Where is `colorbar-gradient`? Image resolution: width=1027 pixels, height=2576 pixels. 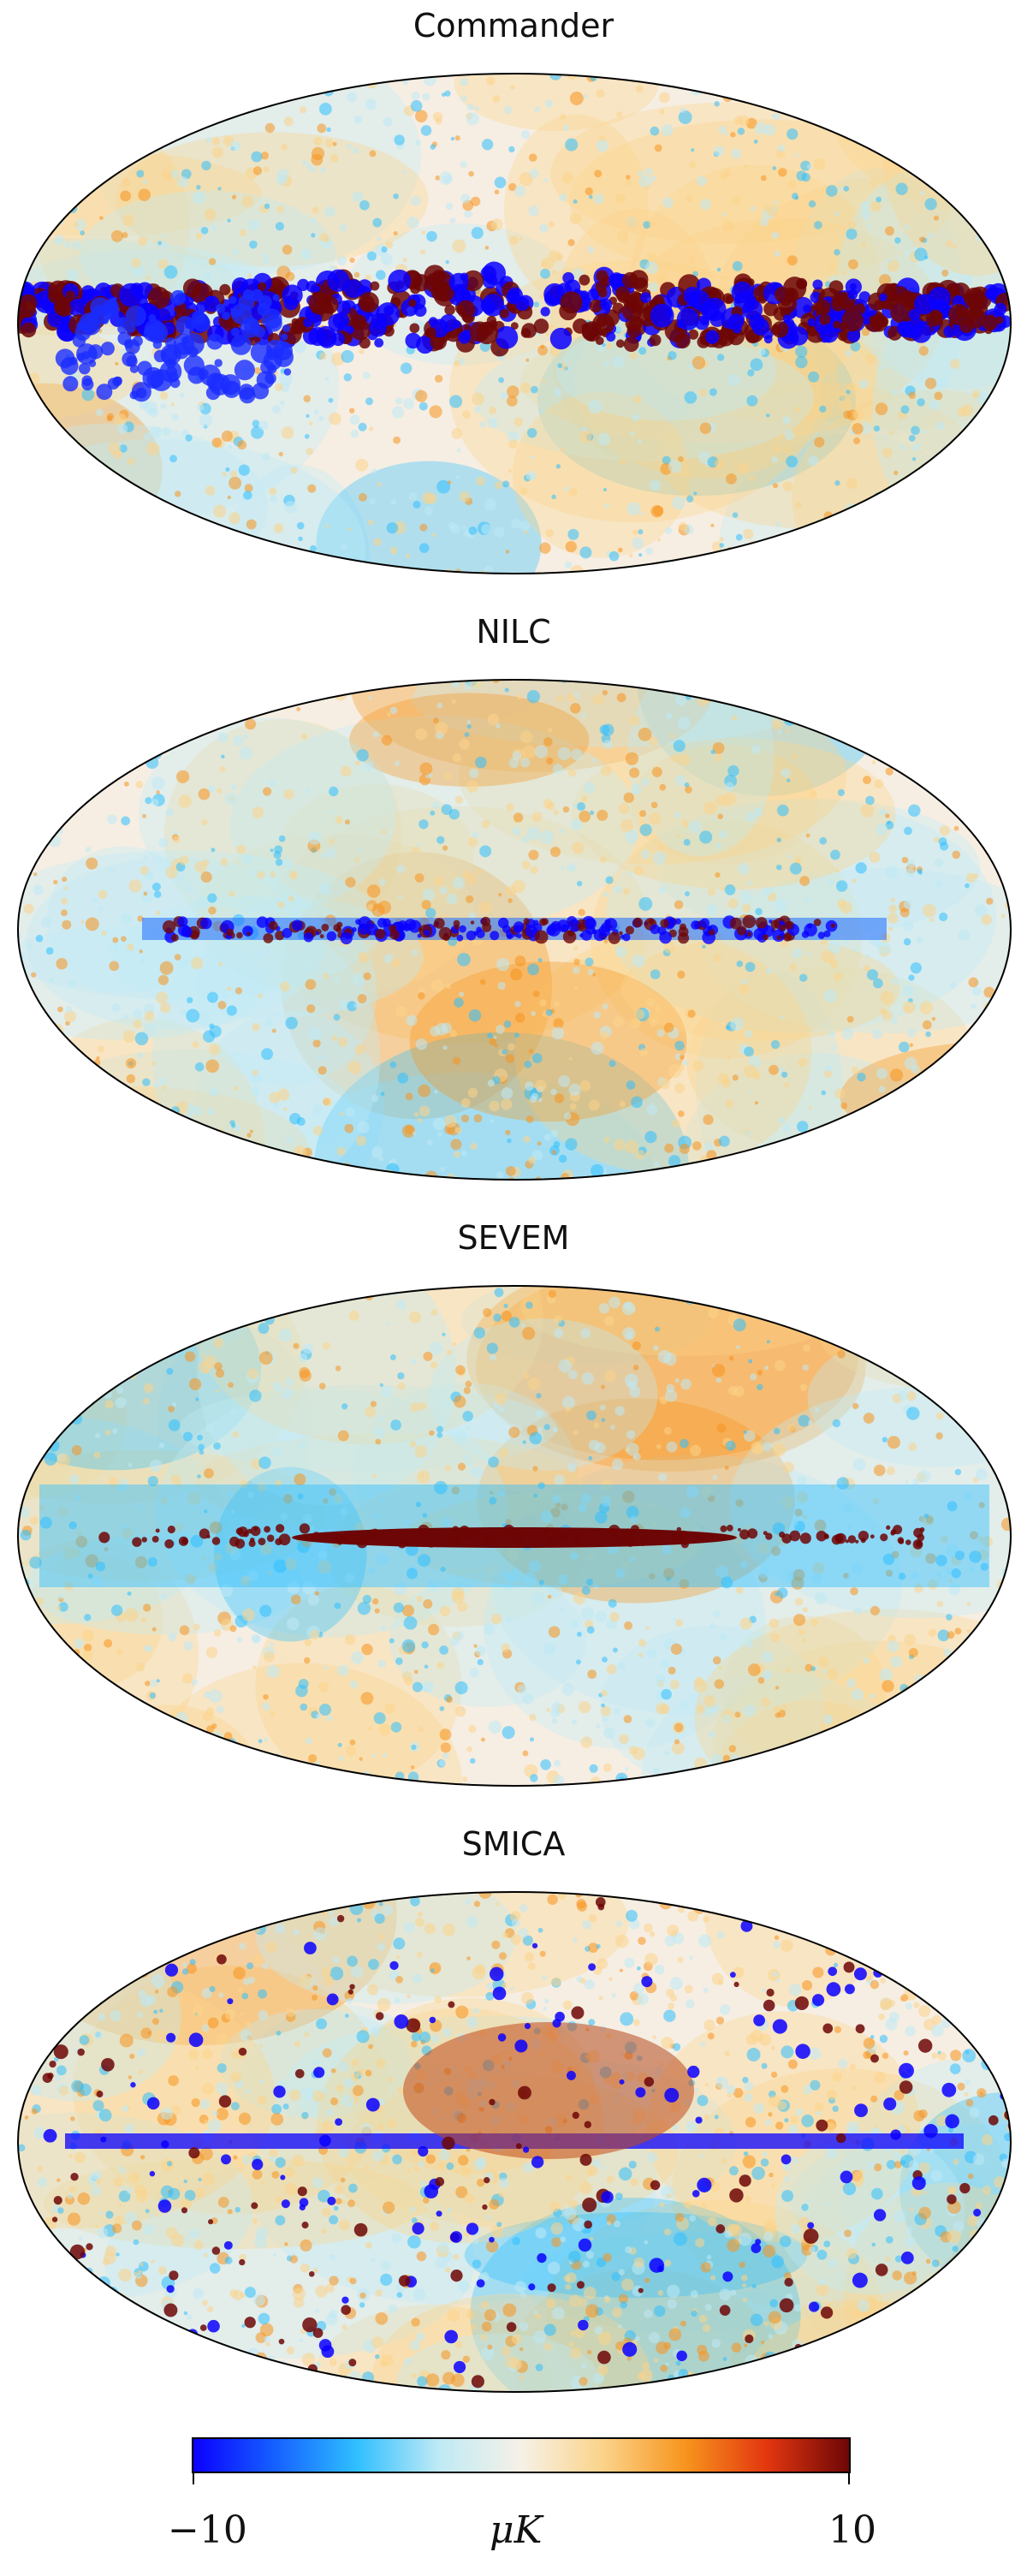 colorbar-gradient is located at coordinates (521, 2460).